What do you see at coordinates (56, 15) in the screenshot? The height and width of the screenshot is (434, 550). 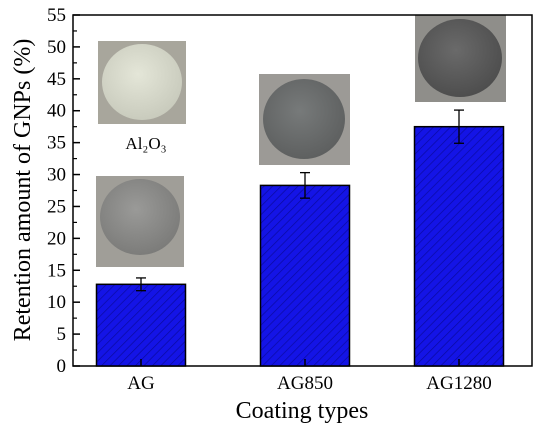 I see `y-tick-label: 55` at bounding box center [56, 15].